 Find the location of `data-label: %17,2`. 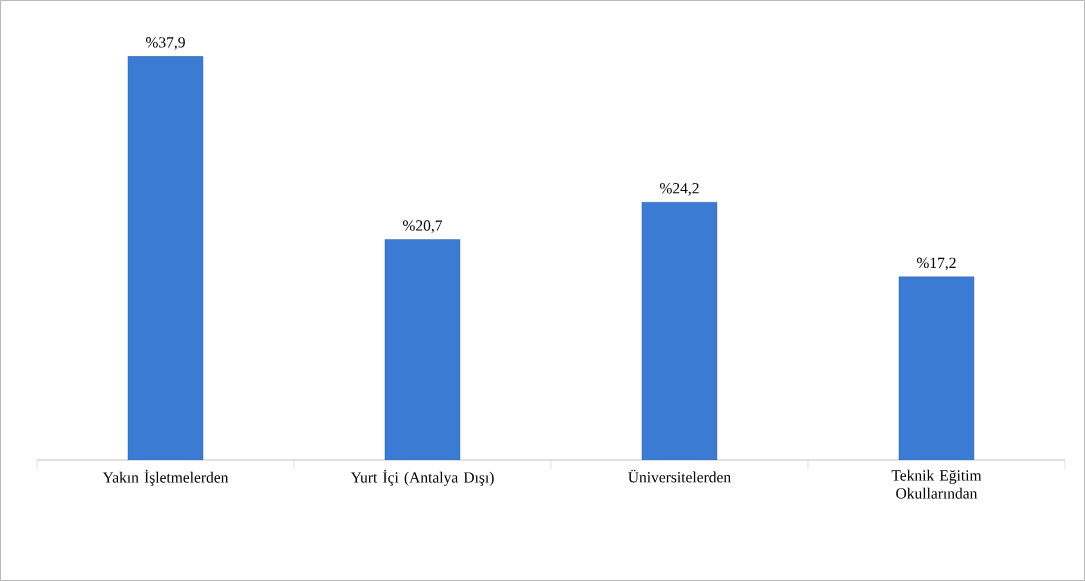

data-label: %17,2 is located at coordinates (936, 264).